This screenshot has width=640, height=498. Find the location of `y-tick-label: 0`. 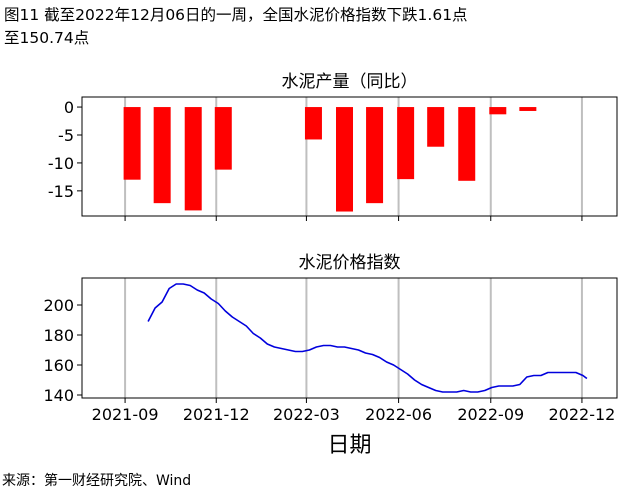

y-tick-label: 0 is located at coordinates (69, 107).